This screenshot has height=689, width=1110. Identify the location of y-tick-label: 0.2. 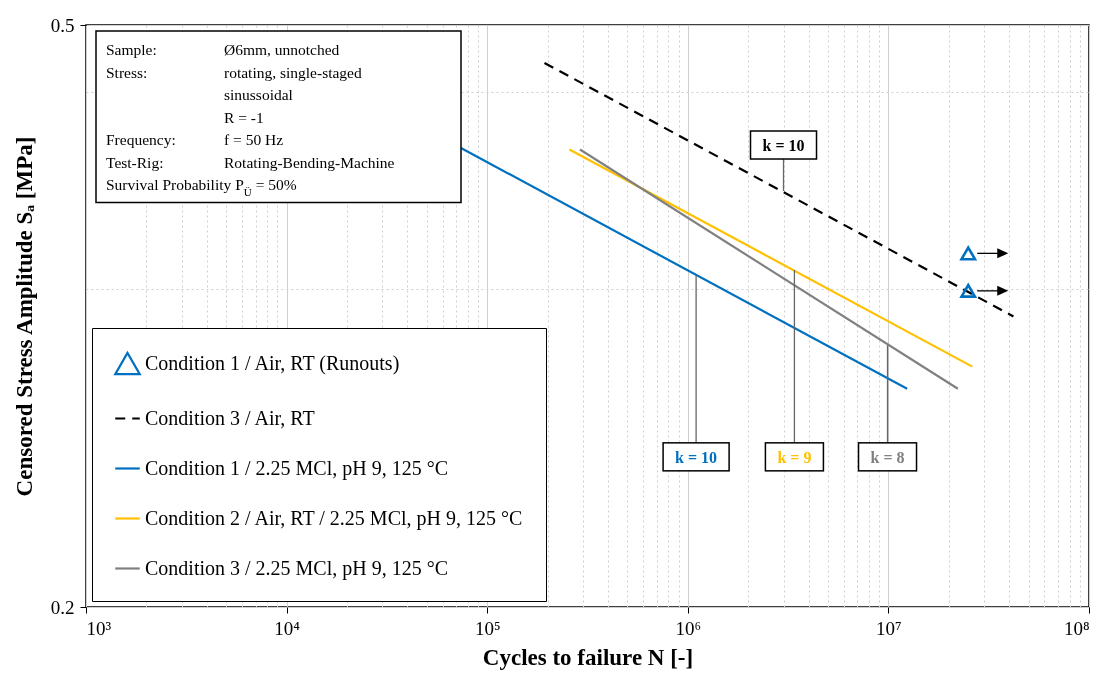
(62, 607).